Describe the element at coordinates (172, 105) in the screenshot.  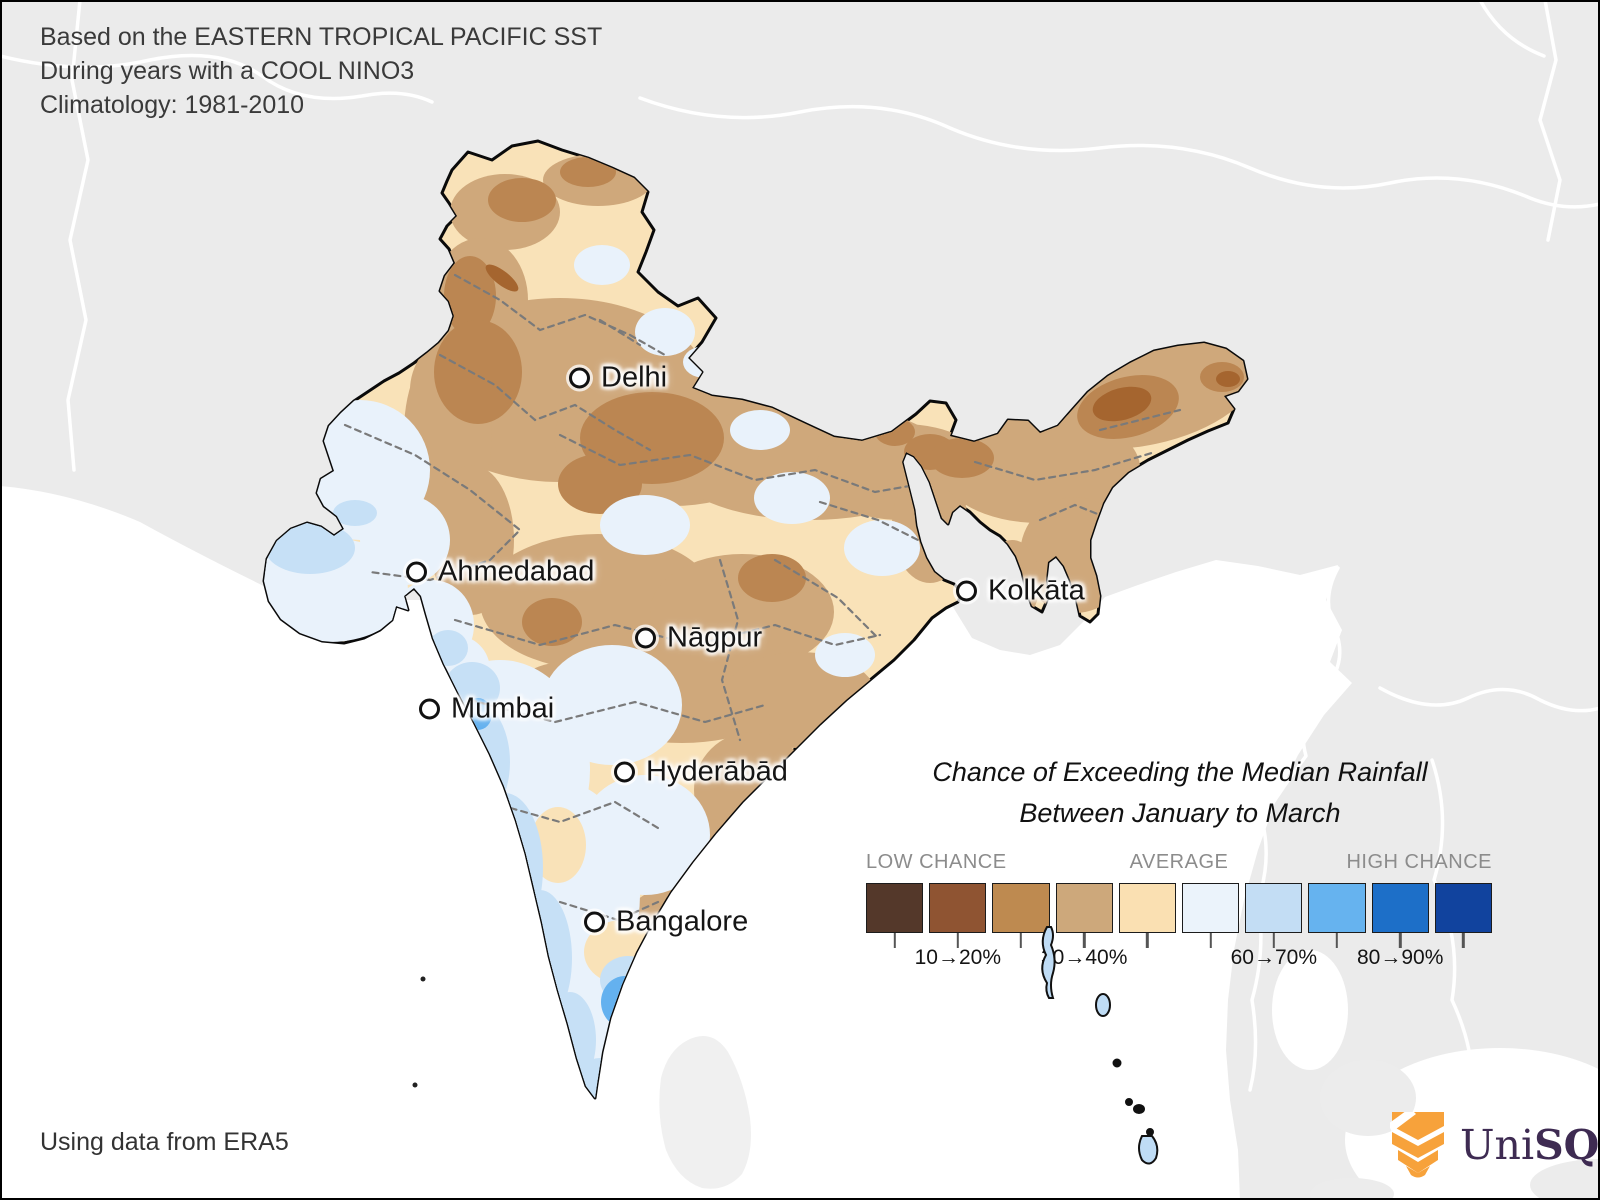
I see `caption-line-3: Climatology: 1981-2010` at that location.